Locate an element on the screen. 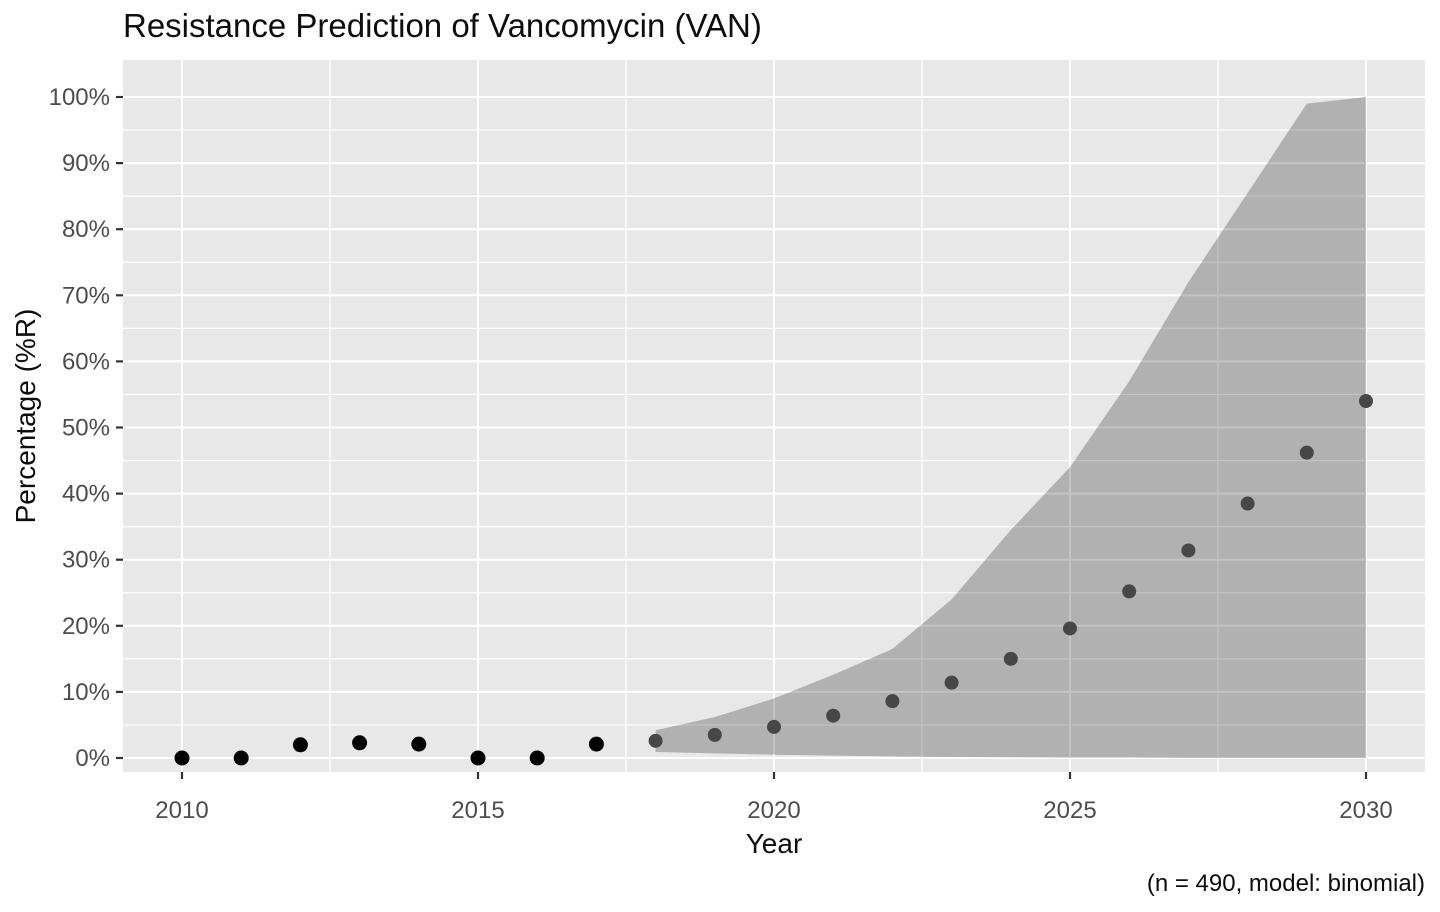 The height and width of the screenshot is (912, 1440). y-tick-label: 20% is located at coordinates (86, 626).